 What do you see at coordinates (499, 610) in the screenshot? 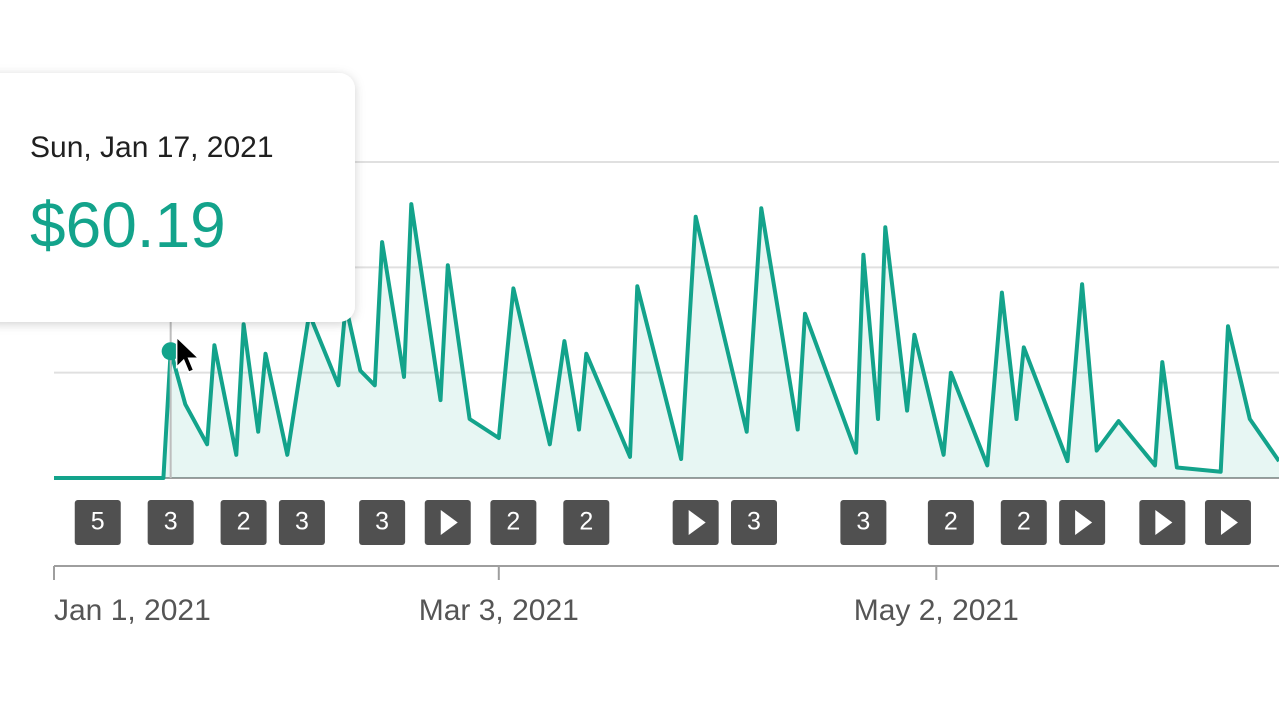
I see `x-tick-label: Mar 3, 2021` at bounding box center [499, 610].